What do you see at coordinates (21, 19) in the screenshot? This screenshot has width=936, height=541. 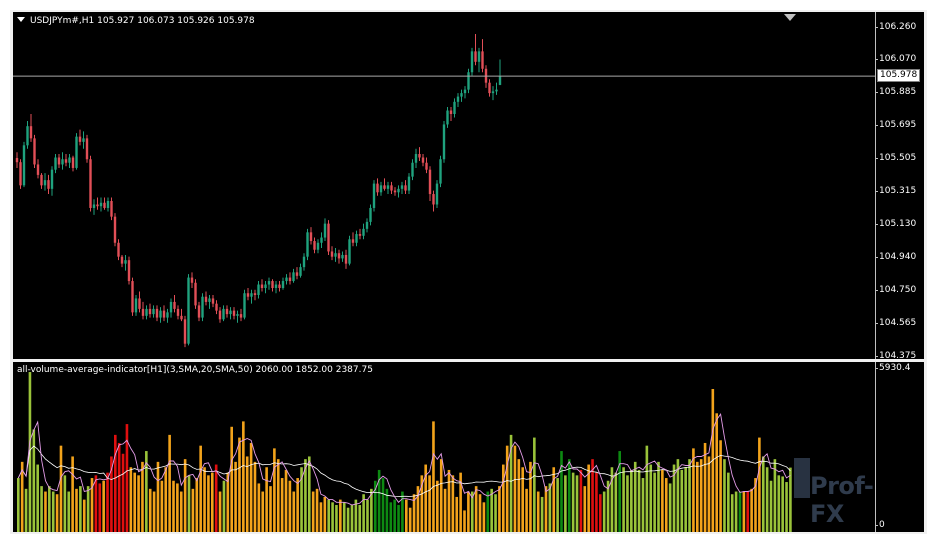 I see `chevron-down-icon` at bounding box center [21, 19].